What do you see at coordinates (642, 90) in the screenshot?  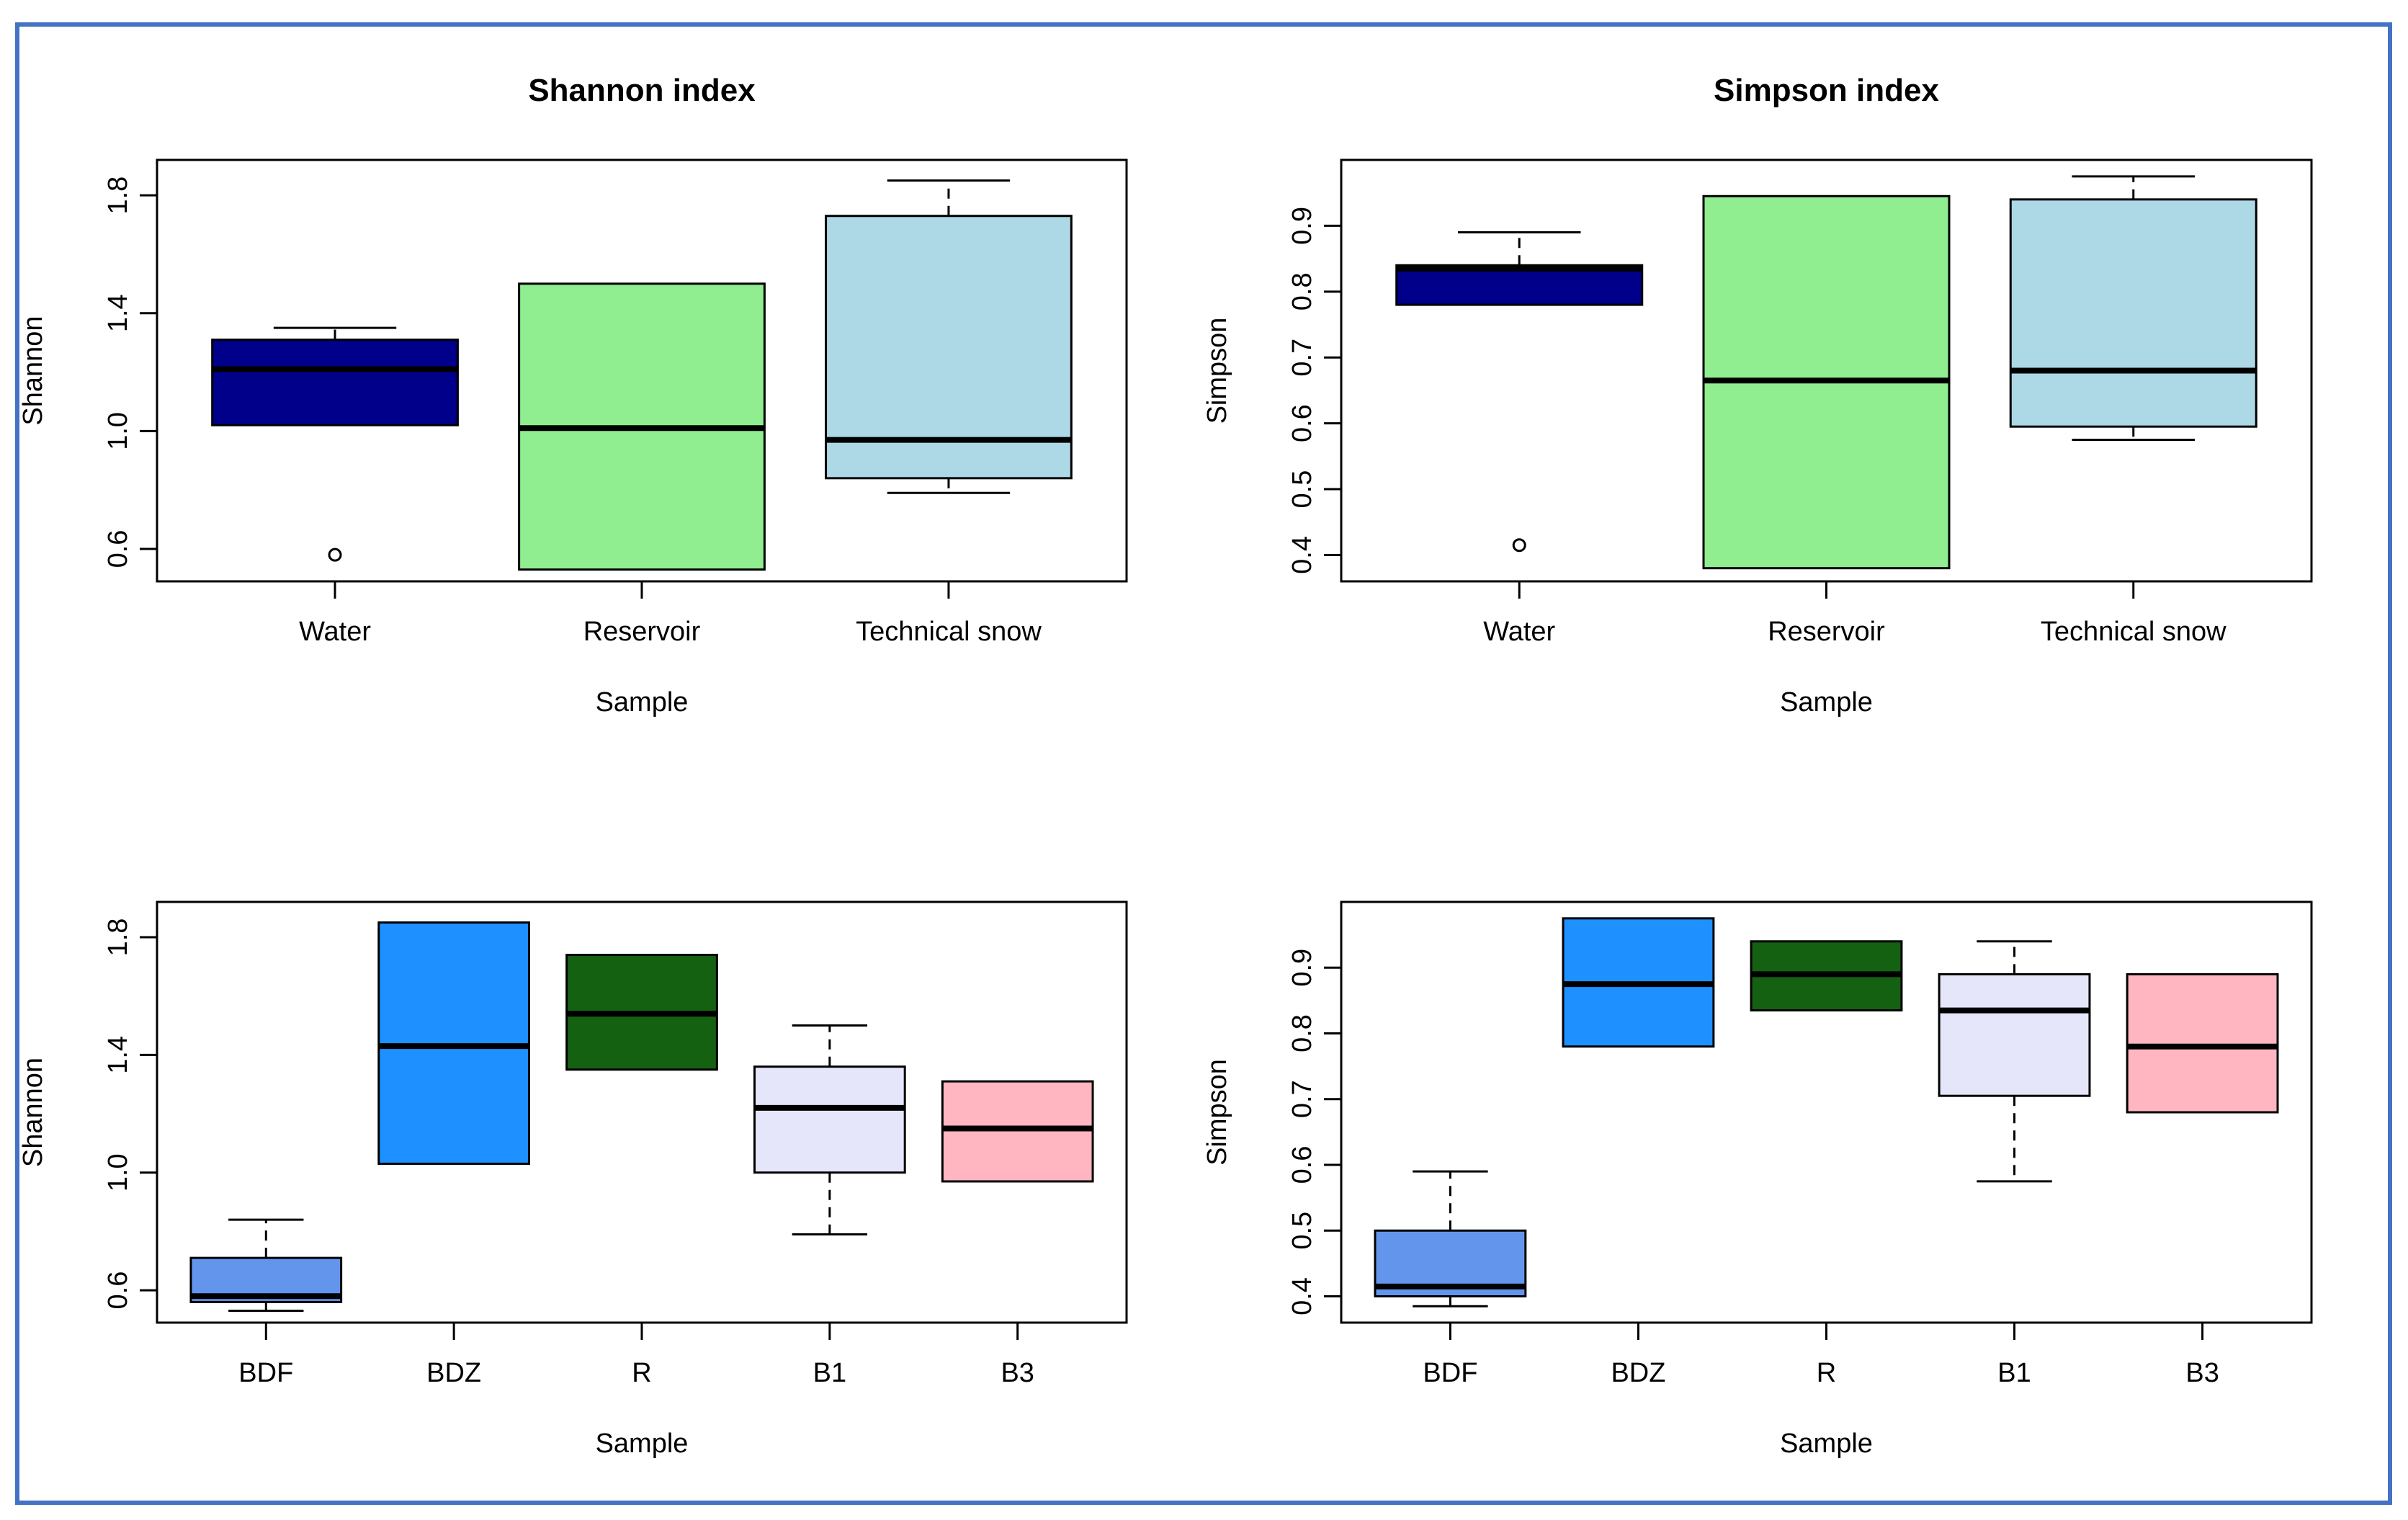 I see `chart-title: Shannon index` at bounding box center [642, 90].